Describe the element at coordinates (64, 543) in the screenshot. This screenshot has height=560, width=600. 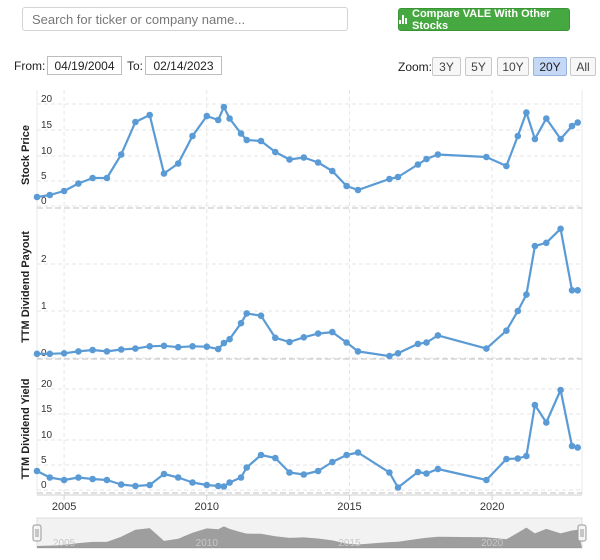
I see `navigator-tick-label: 2005` at that location.